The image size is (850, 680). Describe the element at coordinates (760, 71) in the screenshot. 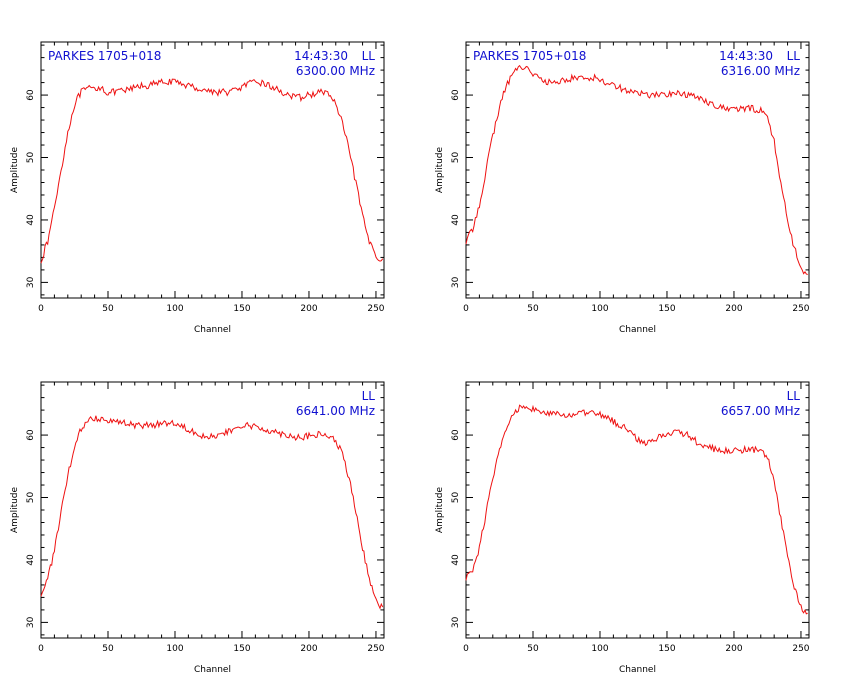

I see `frequency-label: 6316.00 MHz` at that location.